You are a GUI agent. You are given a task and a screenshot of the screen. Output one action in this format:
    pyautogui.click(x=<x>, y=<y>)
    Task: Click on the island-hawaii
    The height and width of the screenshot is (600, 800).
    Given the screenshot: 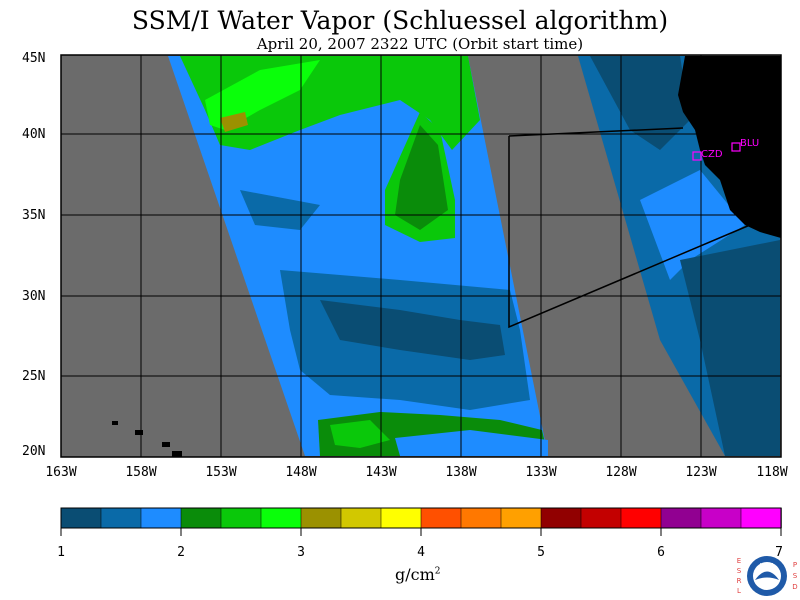 What is the action you would take?
    pyautogui.click(x=177, y=454)
    